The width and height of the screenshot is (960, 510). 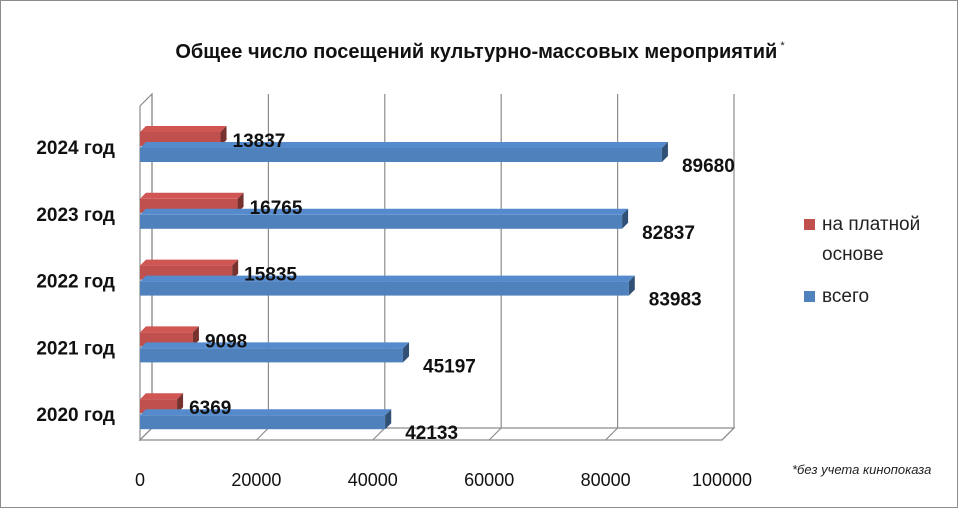 I want to click on legend: на платной основе всего, so click(x=878, y=261).